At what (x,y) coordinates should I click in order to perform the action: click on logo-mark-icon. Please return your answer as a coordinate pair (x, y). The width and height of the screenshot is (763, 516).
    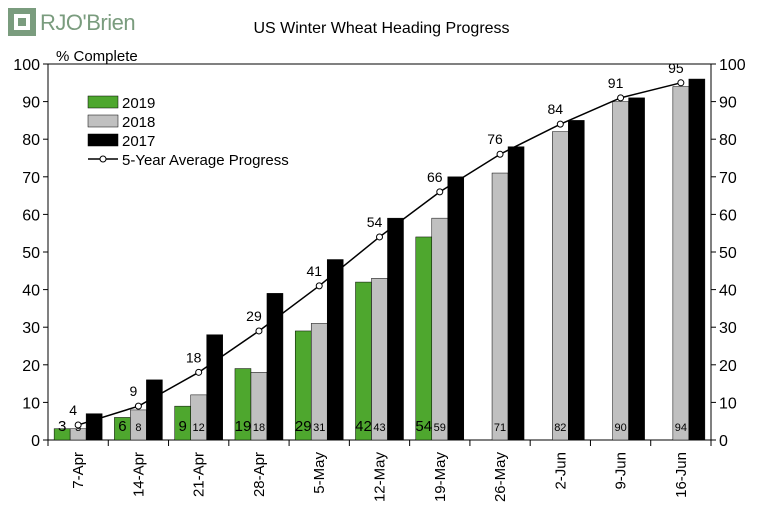
    Looking at the image, I should click on (22, 22).